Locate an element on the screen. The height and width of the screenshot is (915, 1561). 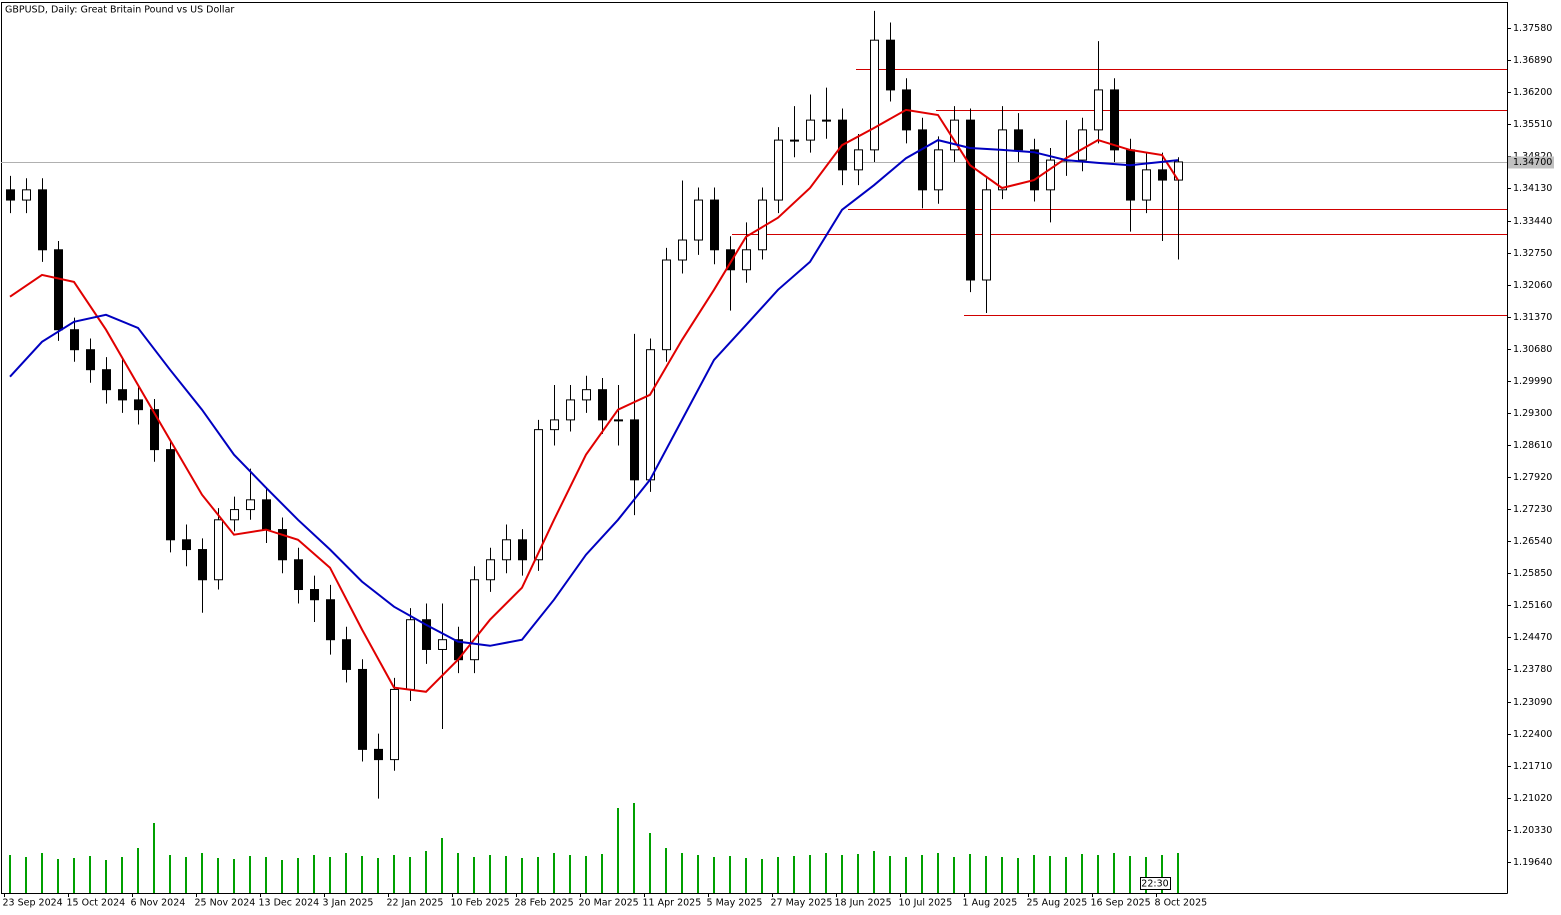
y-tick-label: 1.26540 is located at coordinates (1532, 541).